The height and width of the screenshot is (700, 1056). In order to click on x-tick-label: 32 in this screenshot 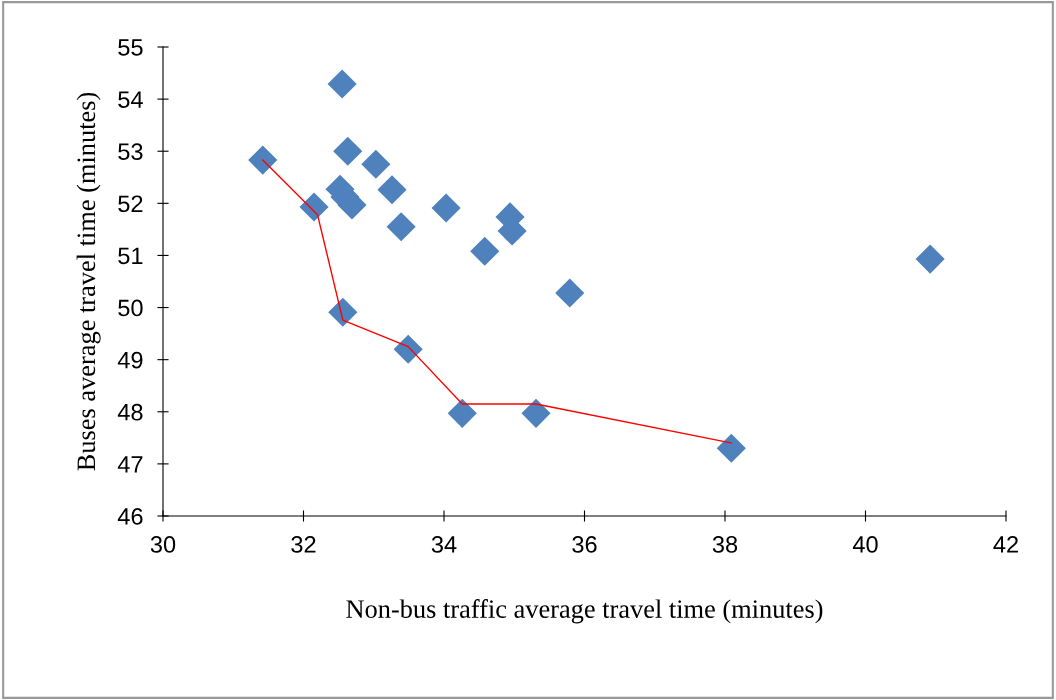, I will do `click(303, 544)`.